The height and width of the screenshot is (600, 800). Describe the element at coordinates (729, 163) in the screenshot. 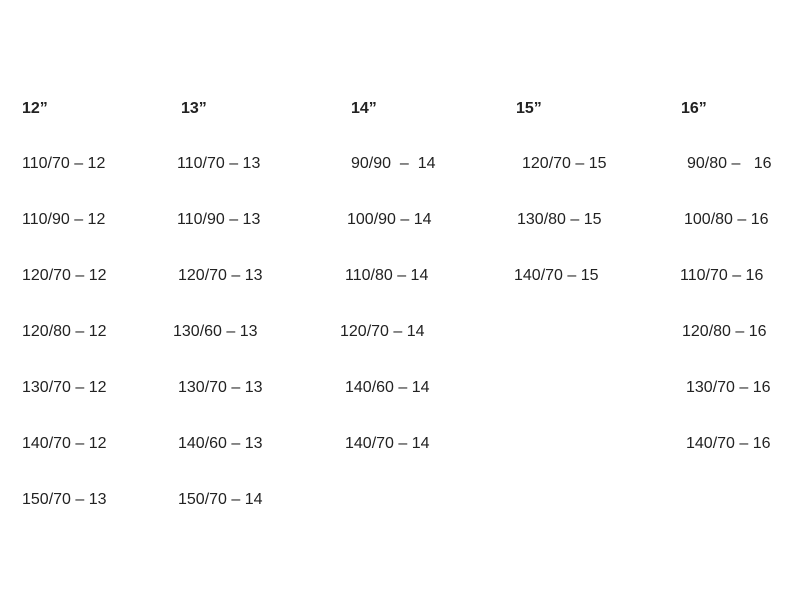

I see `tire-size-cell: 90/80 – 16` at that location.